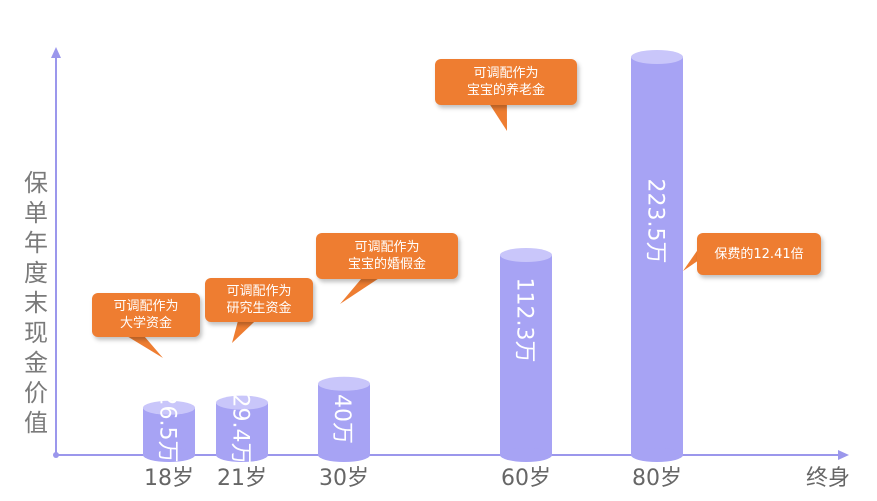 This screenshot has height=501, width=877. I want to click on annotation-text: 宝宝的养老金, so click(505, 90).